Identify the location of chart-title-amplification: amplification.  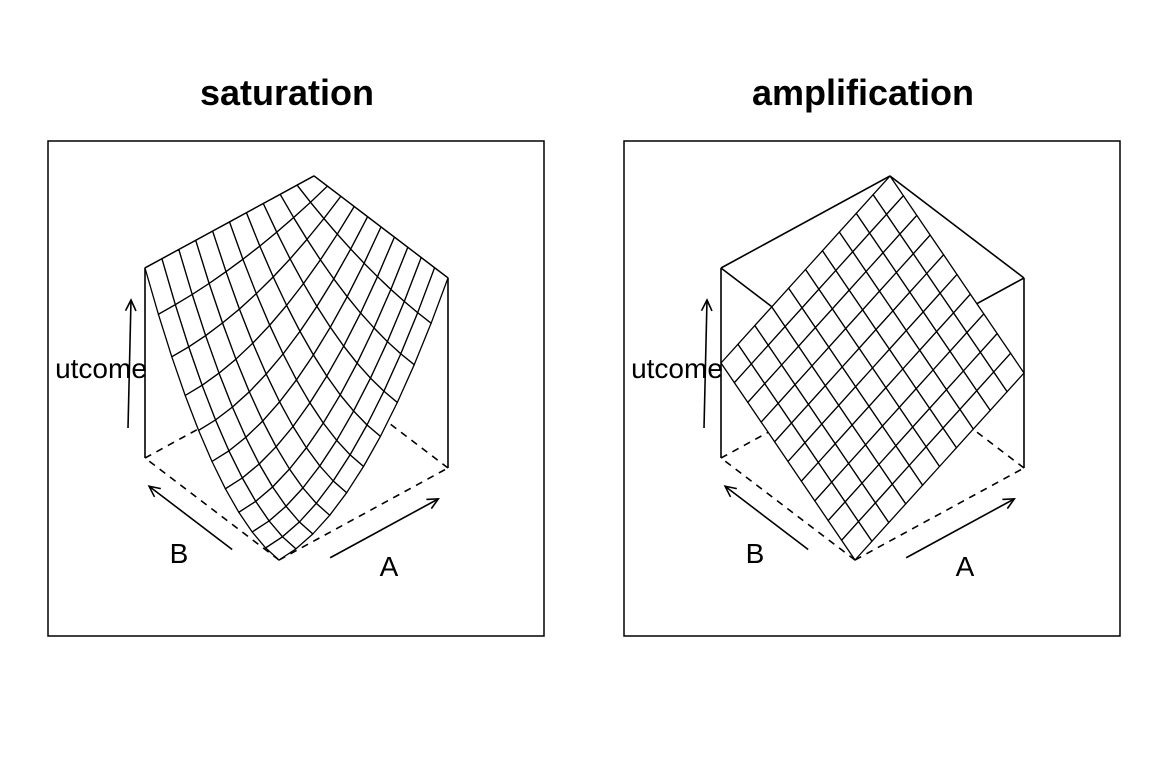
(863, 92).